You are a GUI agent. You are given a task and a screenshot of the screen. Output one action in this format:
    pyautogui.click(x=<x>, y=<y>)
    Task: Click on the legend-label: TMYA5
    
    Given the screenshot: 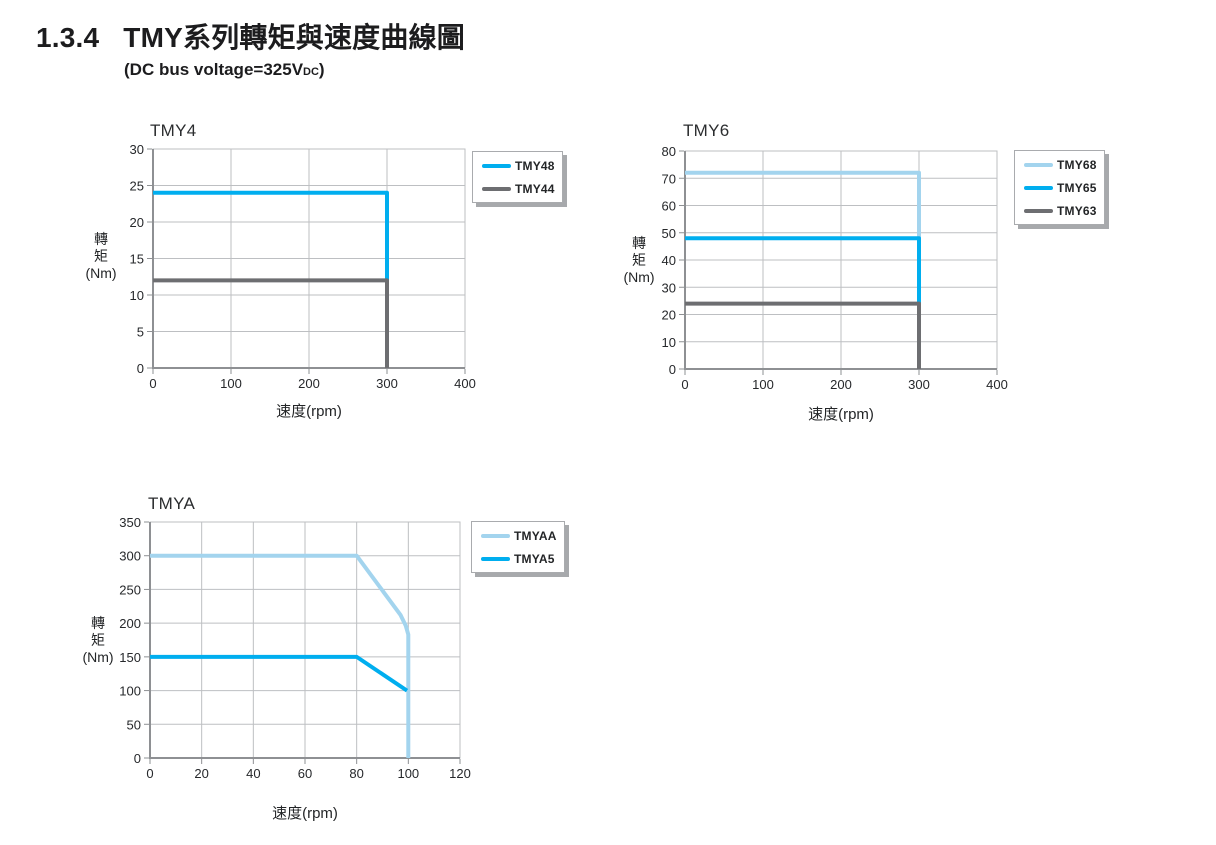 What is the action you would take?
    pyautogui.click(x=534, y=558)
    